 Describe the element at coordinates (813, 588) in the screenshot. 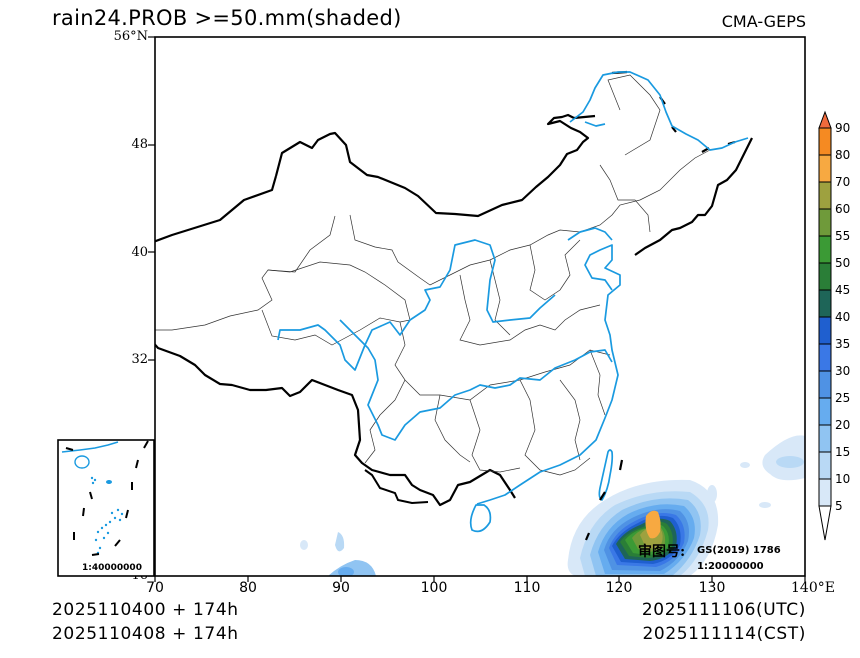

I see `lon-label-140: 140°E` at that location.